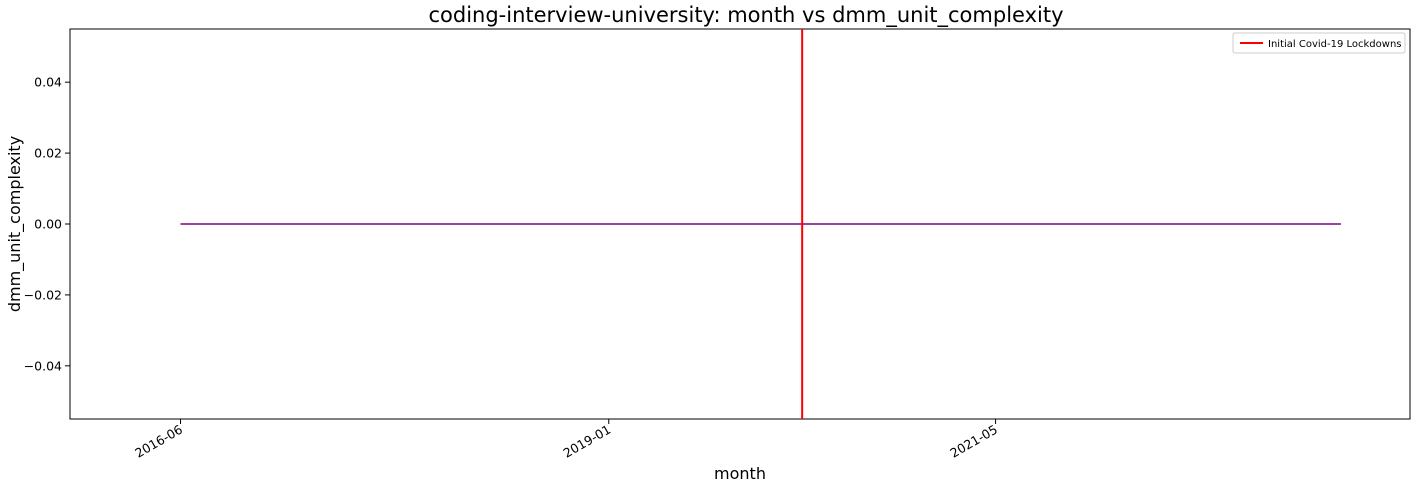 The image size is (1417, 494). What do you see at coordinates (740, 473) in the screenshot?
I see `x-axis-label: month` at bounding box center [740, 473].